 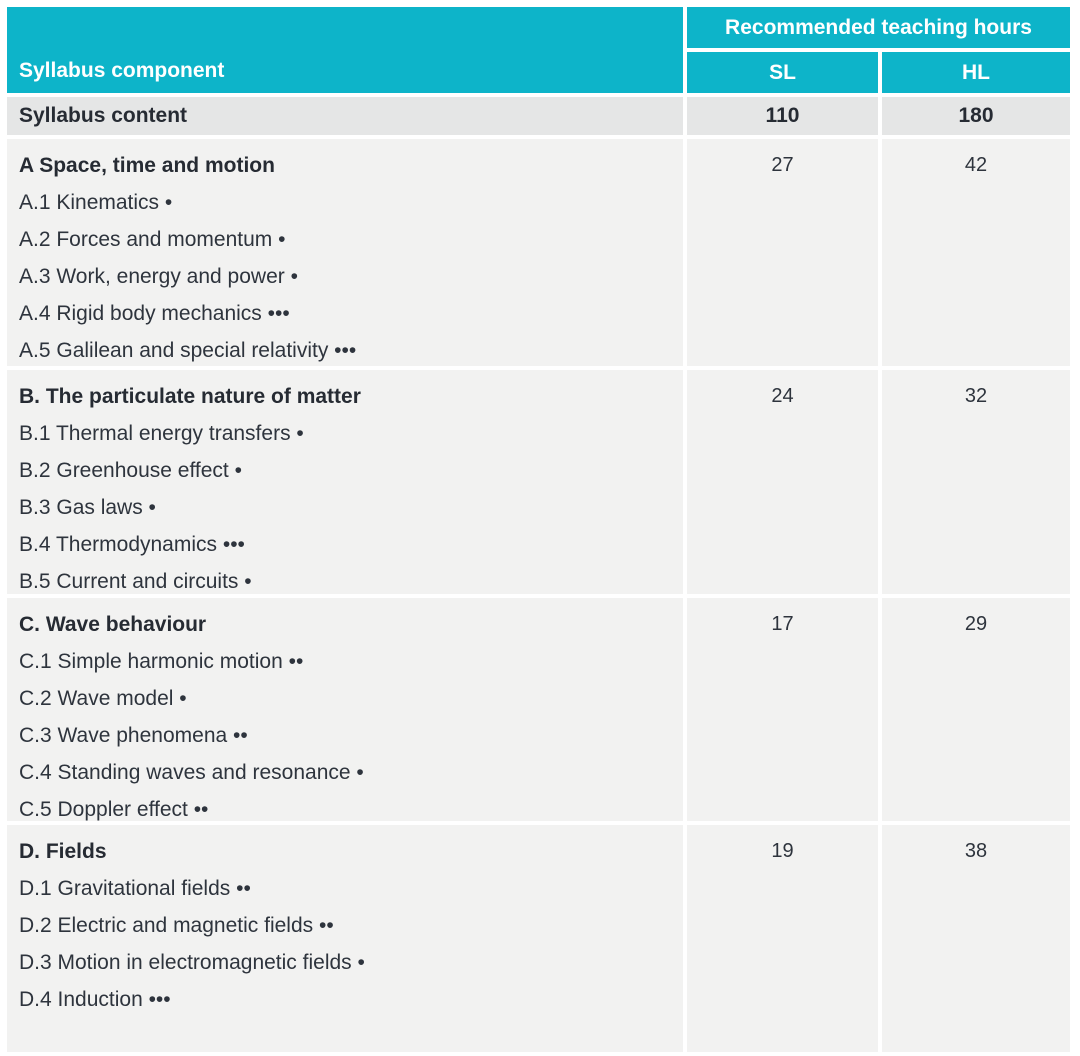 I want to click on section-item: A.1 Kinematics •, so click(x=96, y=202).